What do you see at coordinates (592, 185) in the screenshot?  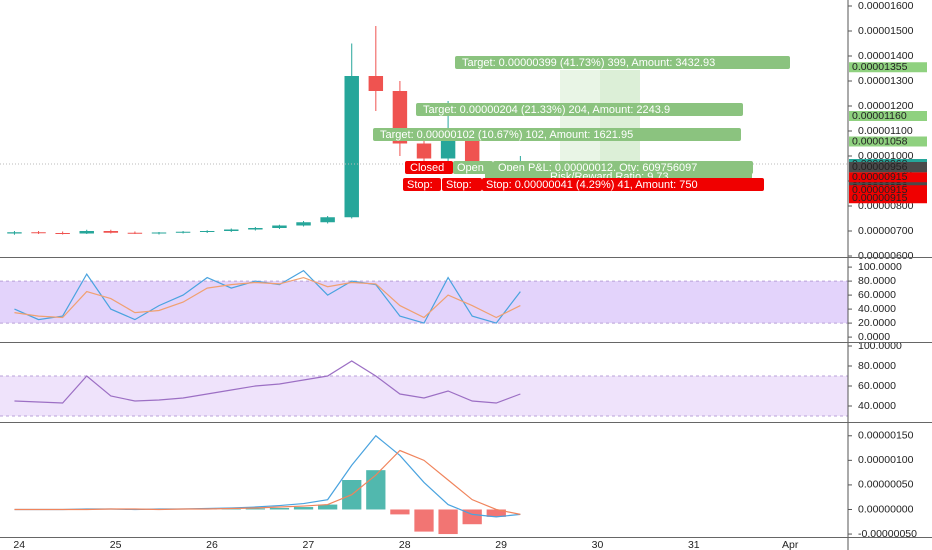 I see `stop-label: Stop: 0.00000041 (4.29%) 41, Amount: 750` at bounding box center [592, 185].